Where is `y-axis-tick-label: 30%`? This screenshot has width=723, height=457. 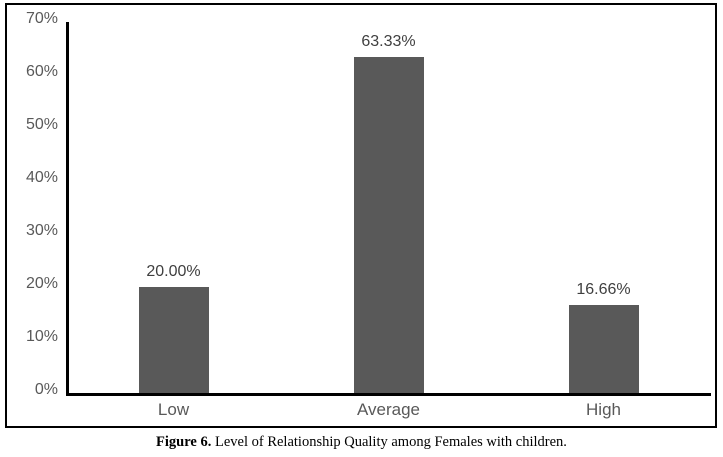 y-axis-tick-label: 30% is located at coordinates (41, 230).